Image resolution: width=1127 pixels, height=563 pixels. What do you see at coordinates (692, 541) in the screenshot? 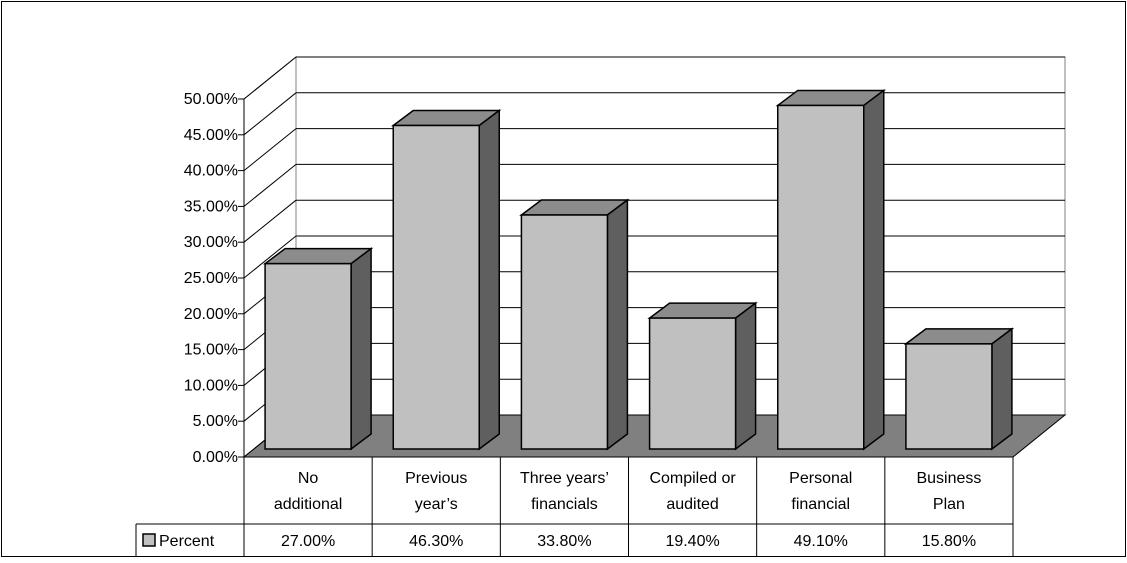
I see `data-label: 19.40%` at bounding box center [692, 541].